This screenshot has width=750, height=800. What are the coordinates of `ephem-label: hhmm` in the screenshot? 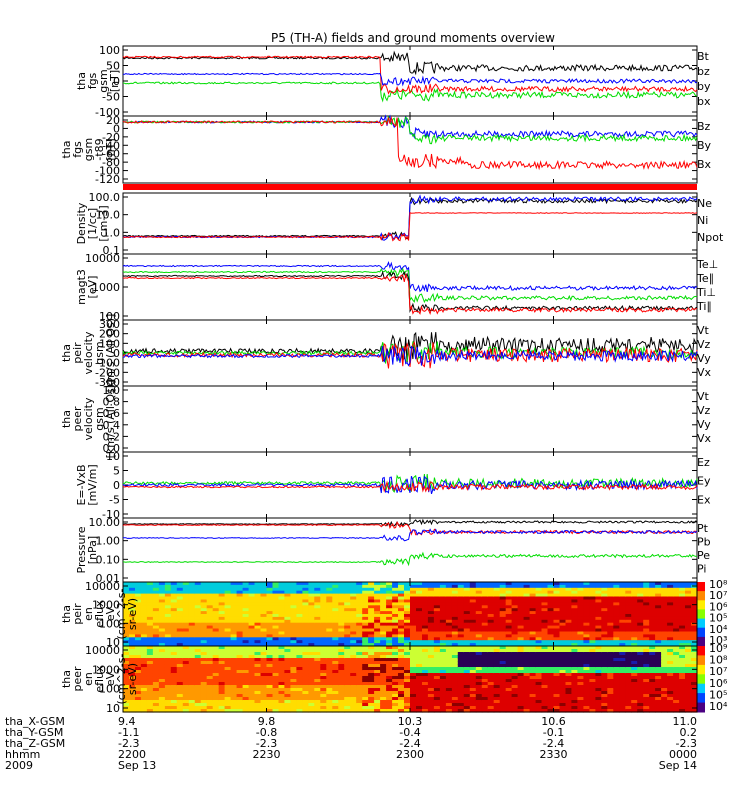 It's located at (22, 754).